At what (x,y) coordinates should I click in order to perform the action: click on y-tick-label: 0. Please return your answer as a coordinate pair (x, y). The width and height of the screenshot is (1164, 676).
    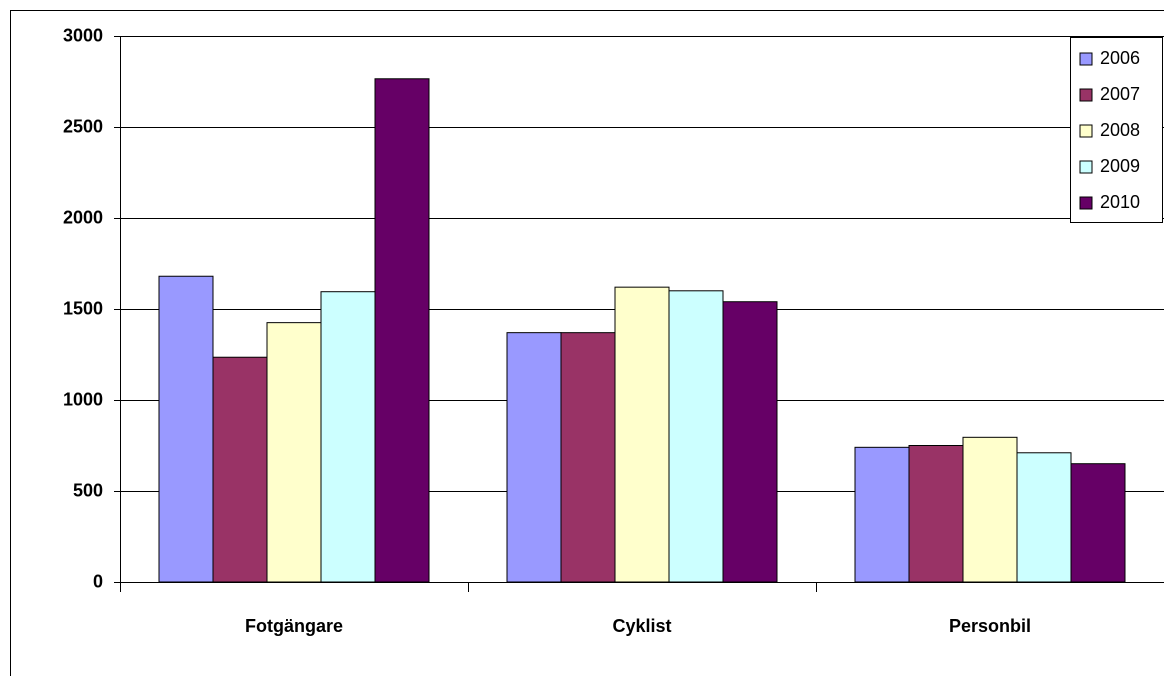
    Looking at the image, I should click on (98, 581).